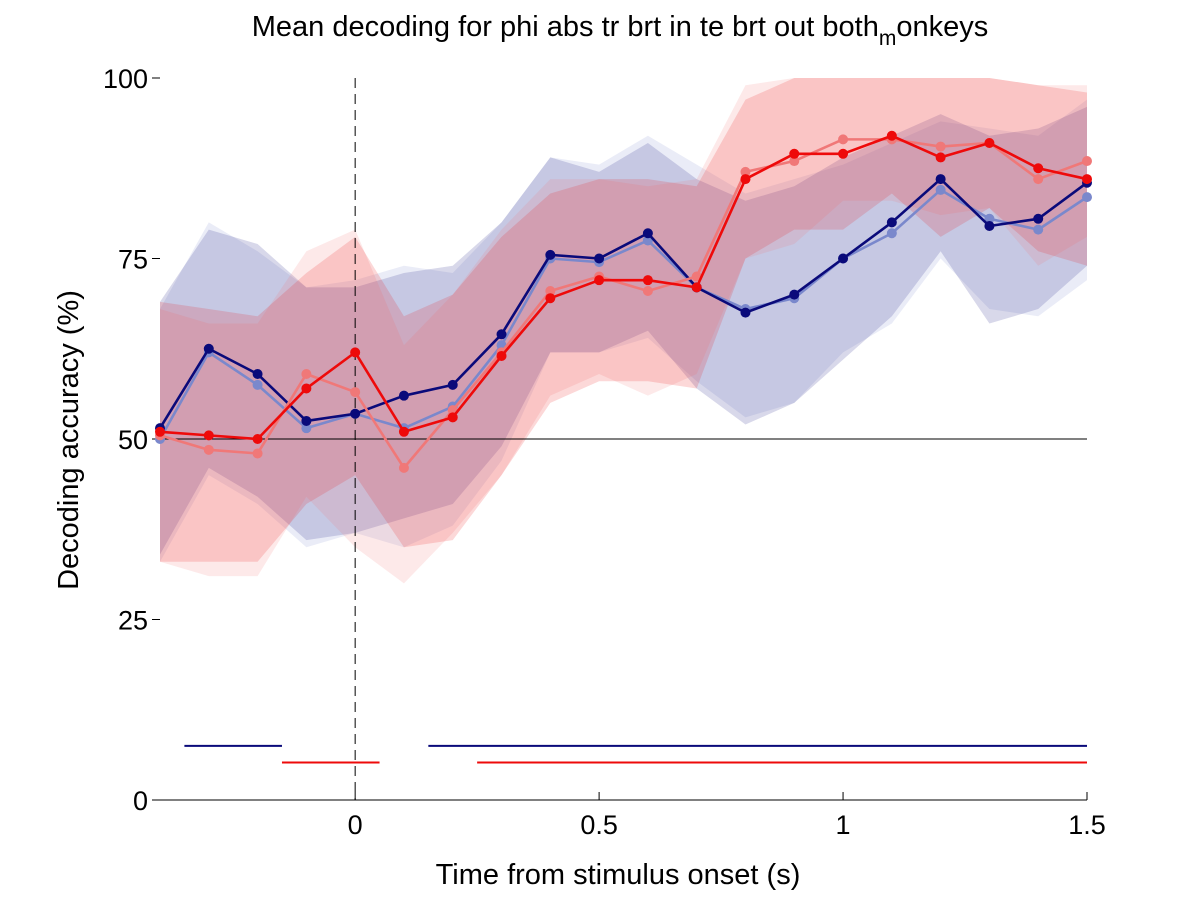 The image size is (1200, 900). What do you see at coordinates (133, 621) in the screenshot?
I see `y-tick-label: 25` at bounding box center [133, 621].